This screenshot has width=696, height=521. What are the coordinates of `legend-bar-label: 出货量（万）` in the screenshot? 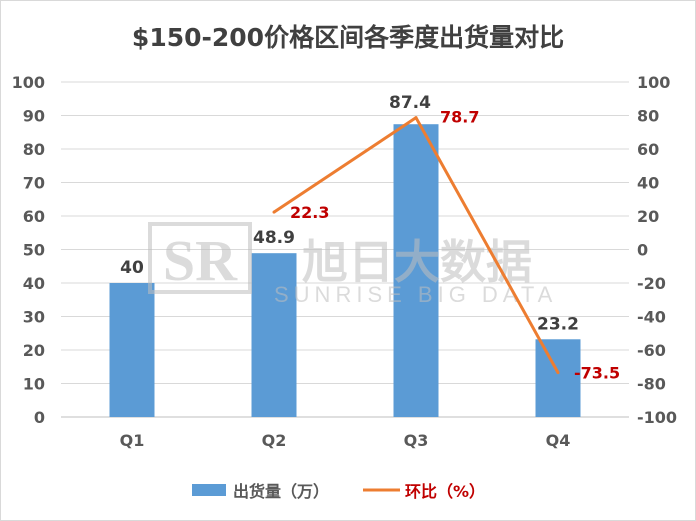 It's located at (281, 491).